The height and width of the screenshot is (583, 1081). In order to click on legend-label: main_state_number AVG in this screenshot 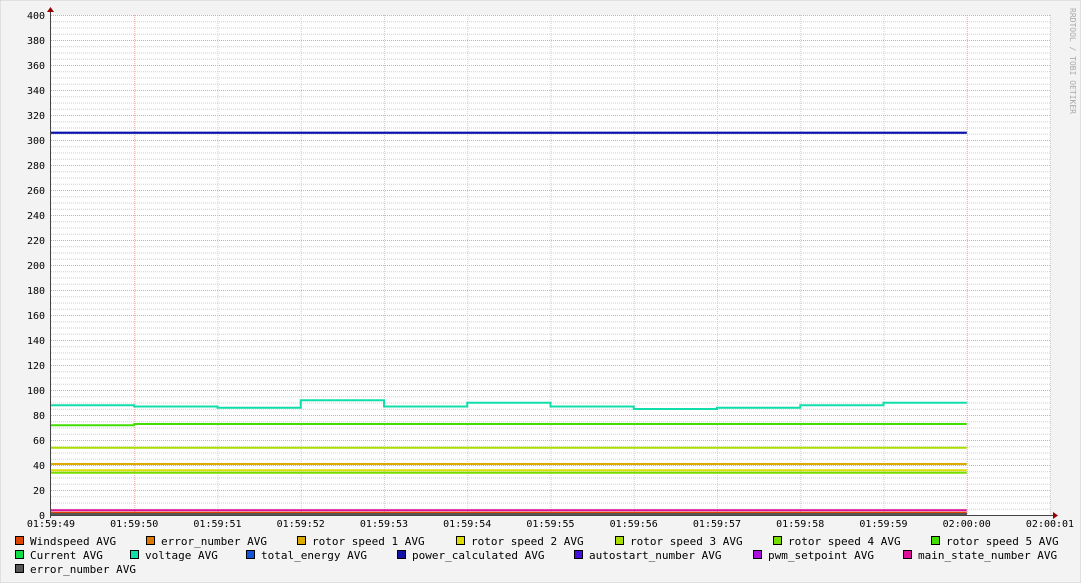, I will do `click(987, 555)`.